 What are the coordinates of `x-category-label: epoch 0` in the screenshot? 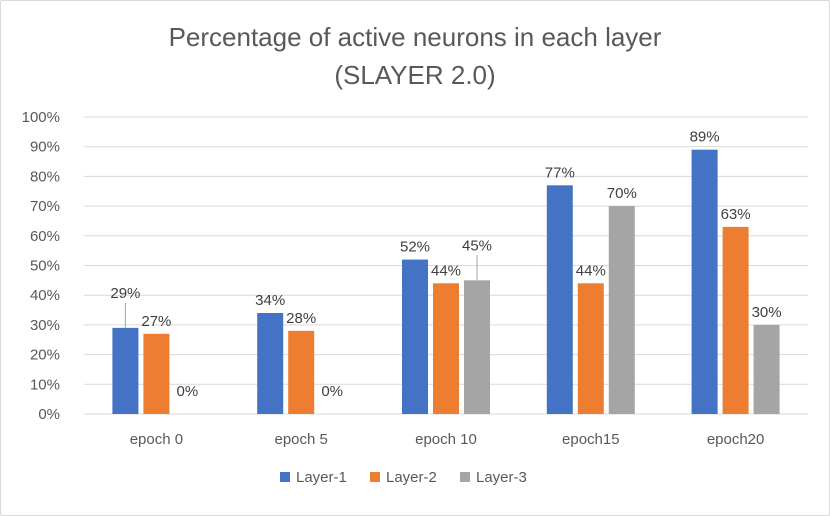 It's located at (156, 439).